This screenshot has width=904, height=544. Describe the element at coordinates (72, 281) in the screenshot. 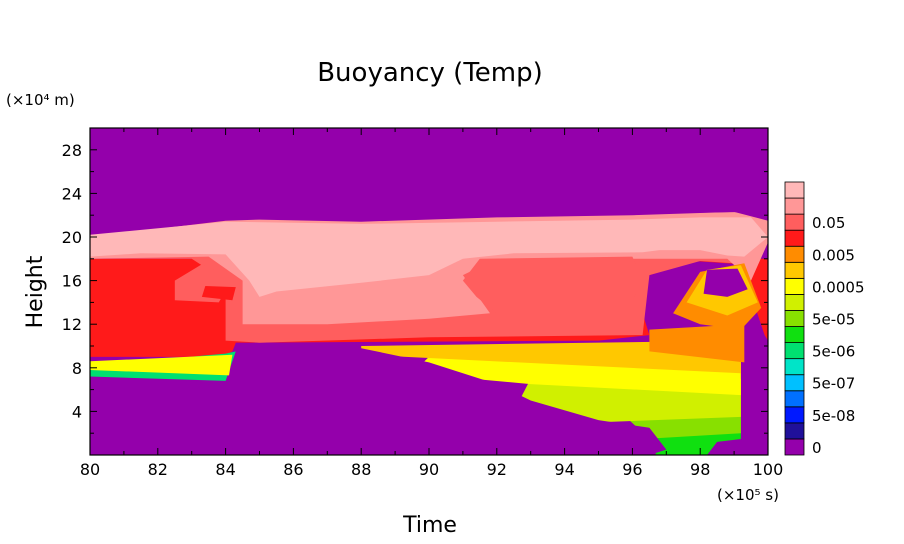

I see `y-tick-label: 16` at that location.